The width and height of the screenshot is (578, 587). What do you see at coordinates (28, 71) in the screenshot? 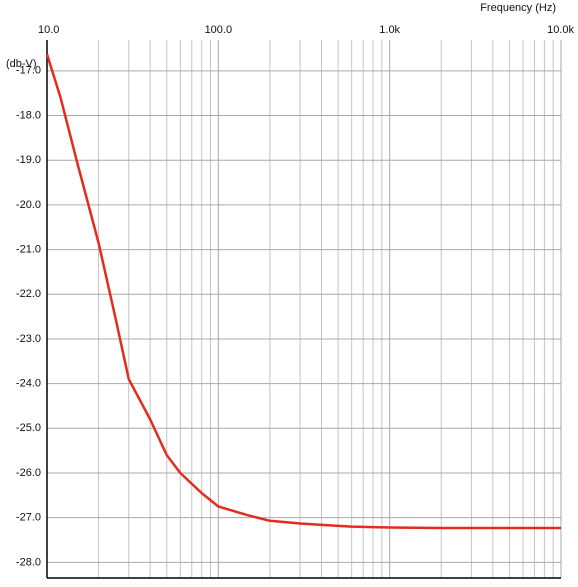
I see `y-tick-label: -17.0` at bounding box center [28, 71].